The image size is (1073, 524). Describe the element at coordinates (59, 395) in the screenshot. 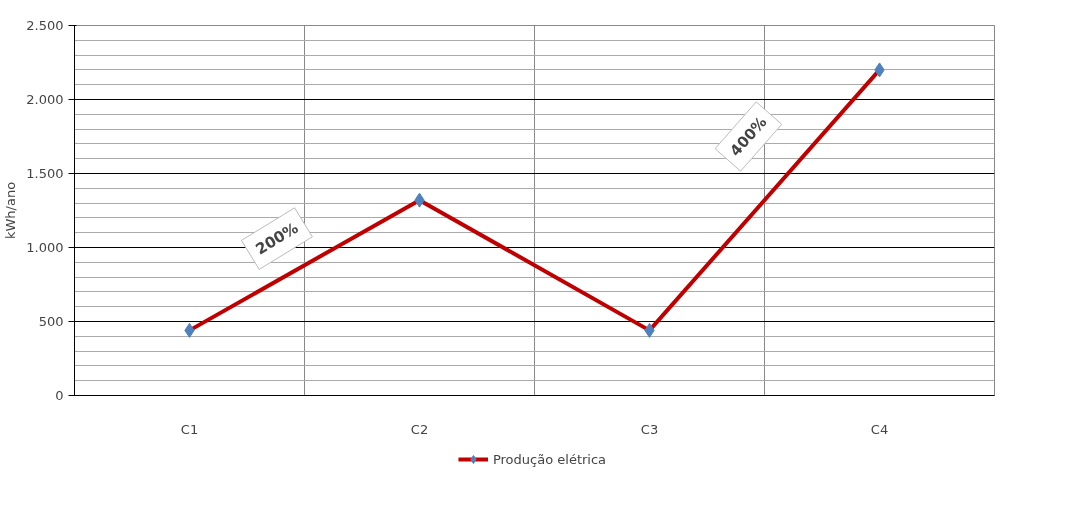

I see `y-tick-label: 0` at that location.